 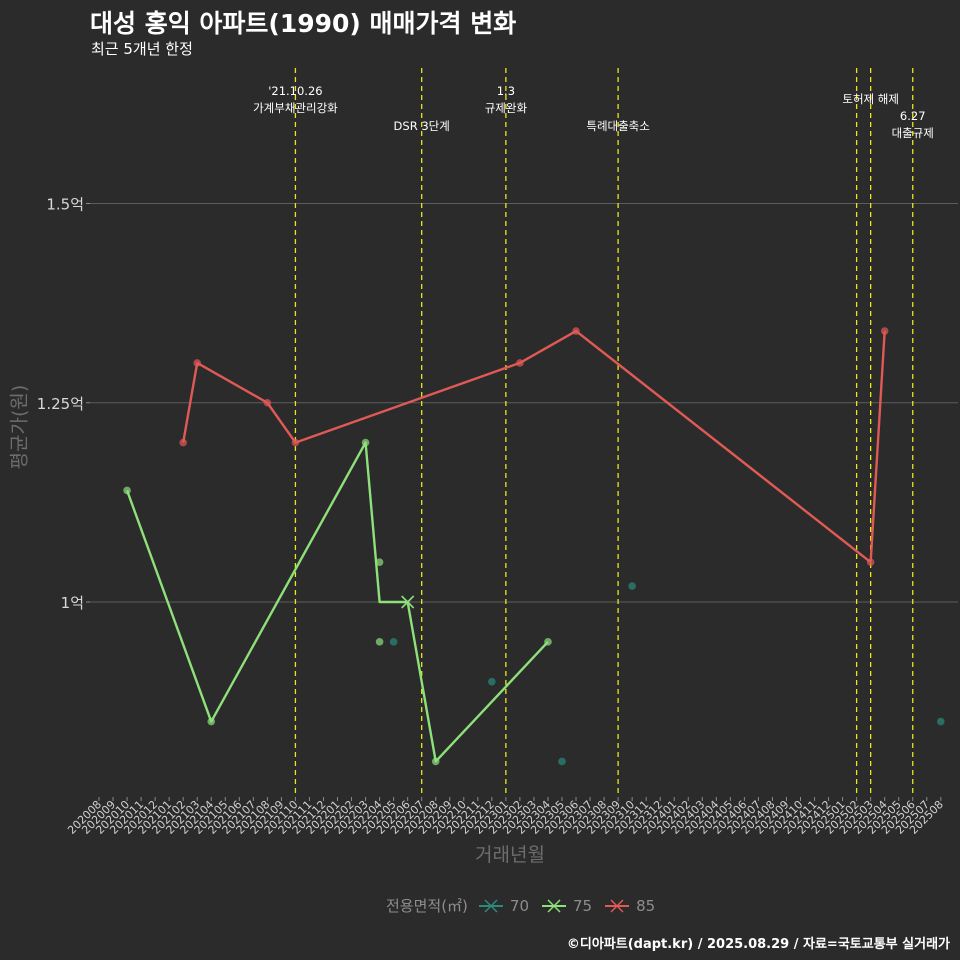 I want to click on legend-item-75: 75, so click(x=566, y=906).